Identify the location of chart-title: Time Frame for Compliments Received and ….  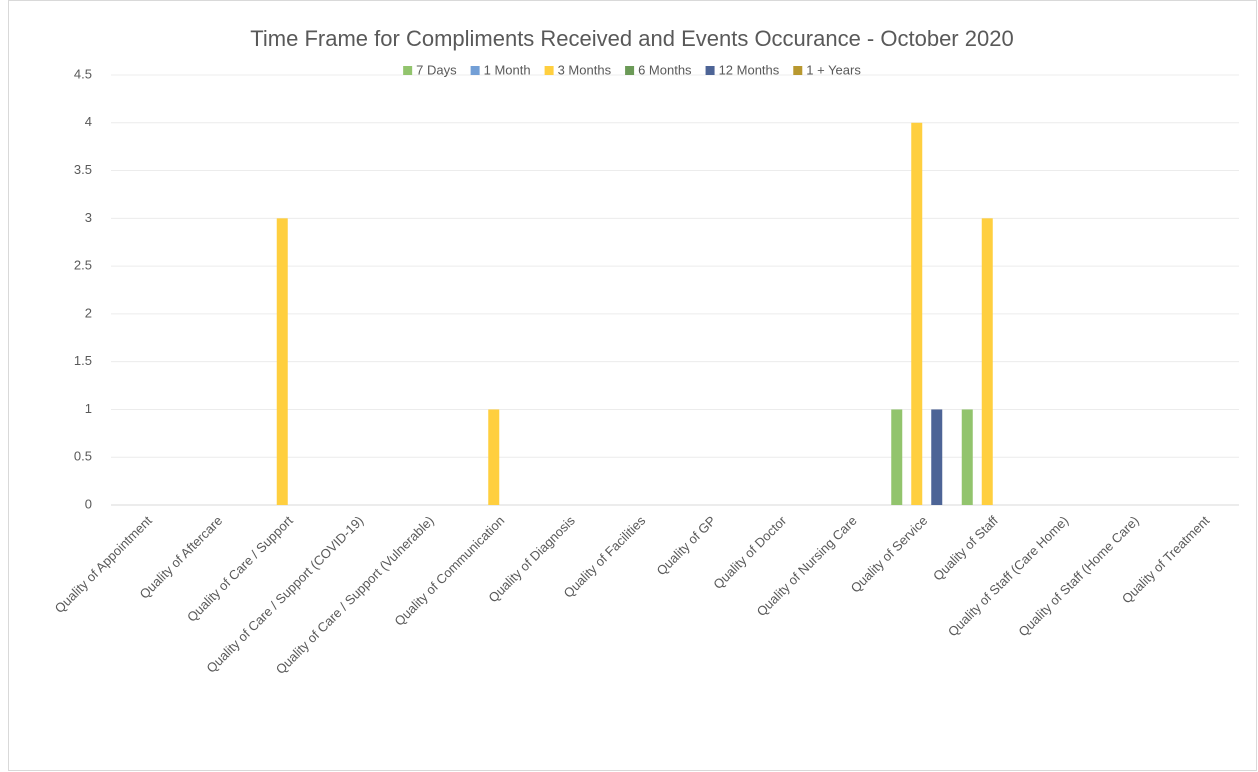
(631, 38).